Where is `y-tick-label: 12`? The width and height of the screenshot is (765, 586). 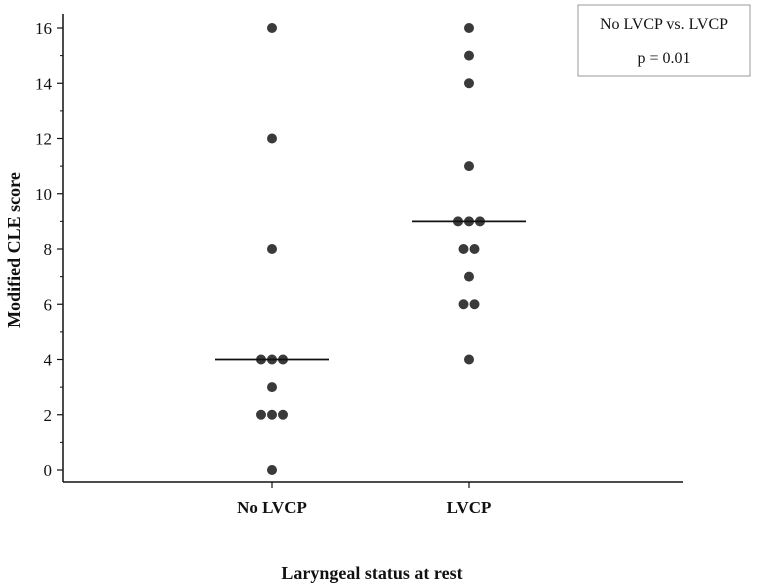
y-tick-label: 12 is located at coordinates (43, 139).